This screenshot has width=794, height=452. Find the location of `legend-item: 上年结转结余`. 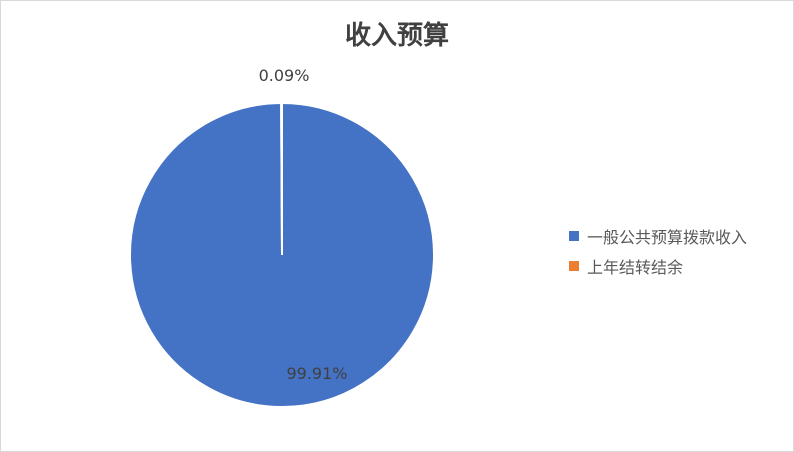

legend-item: 上年结转结余 is located at coordinates (658, 266).